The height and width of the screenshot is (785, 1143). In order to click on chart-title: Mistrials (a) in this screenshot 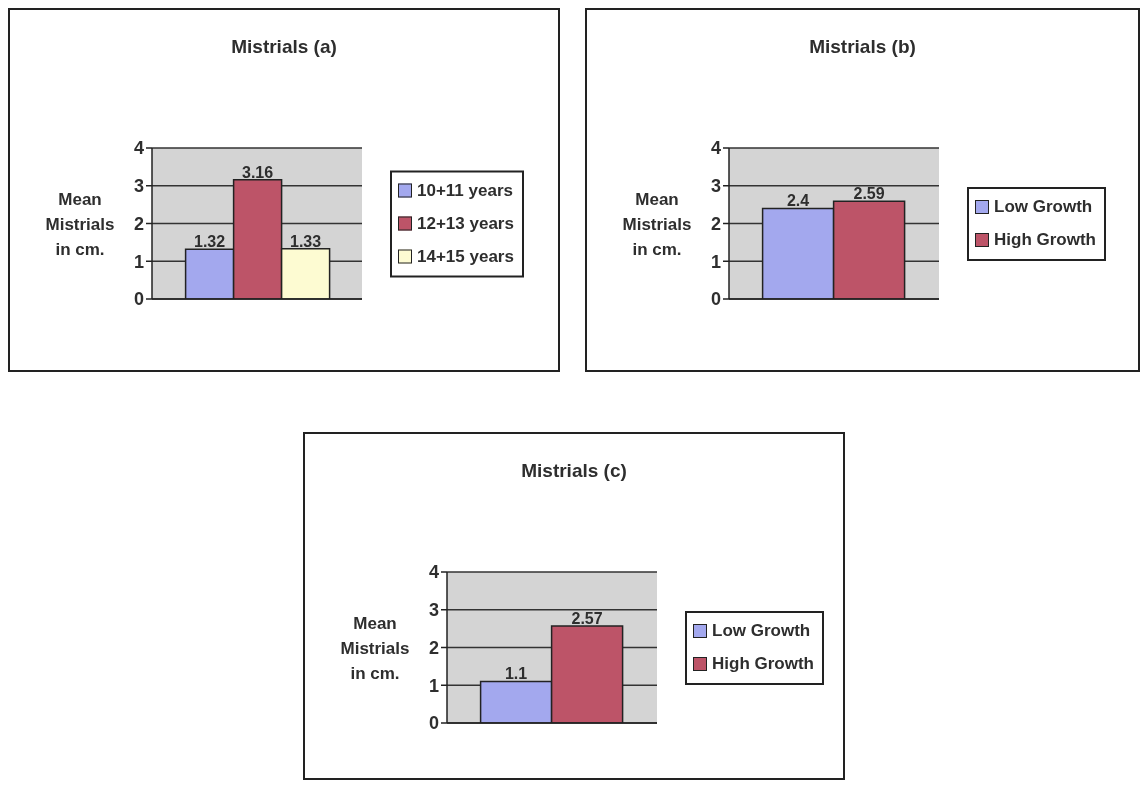, I will do `click(284, 47)`.